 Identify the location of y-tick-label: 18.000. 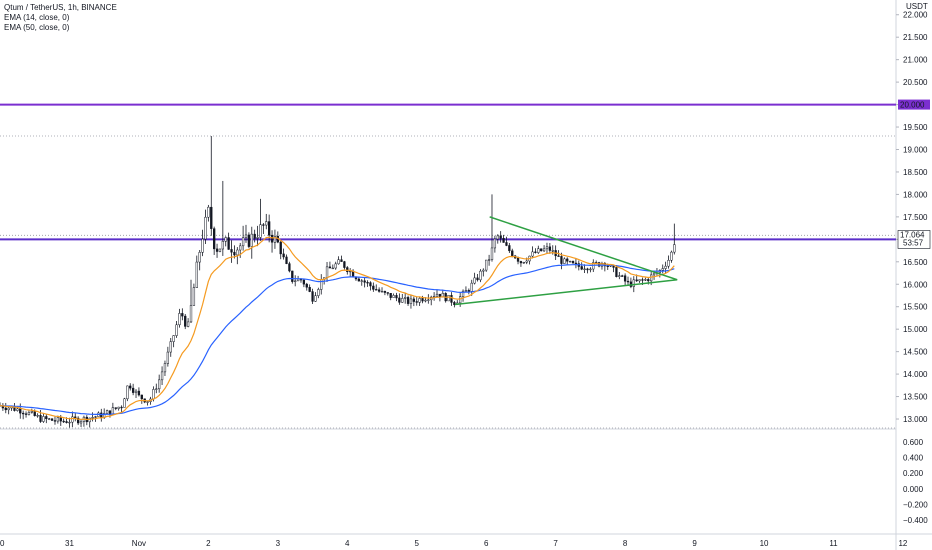
(915, 194).